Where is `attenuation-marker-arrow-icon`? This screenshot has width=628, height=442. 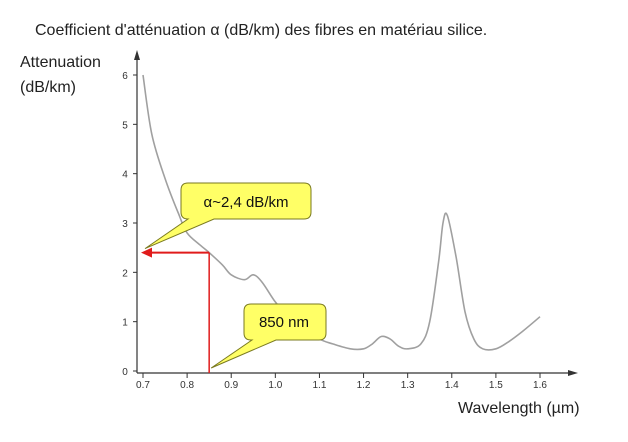 attenuation-marker-arrow-icon is located at coordinates (146, 252).